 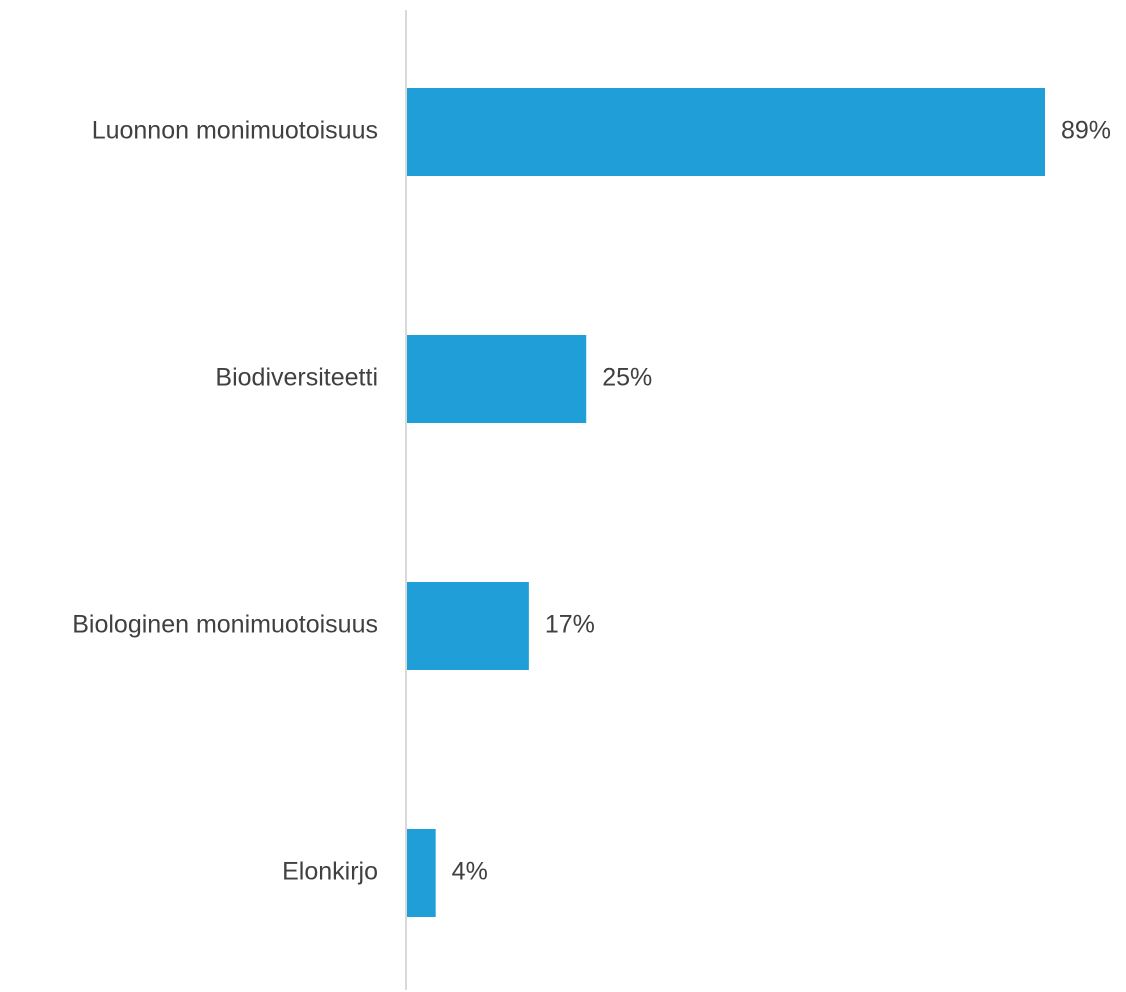 What do you see at coordinates (627, 378) in the screenshot?
I see `value-label: 25%` at bounding box center [627, 378].